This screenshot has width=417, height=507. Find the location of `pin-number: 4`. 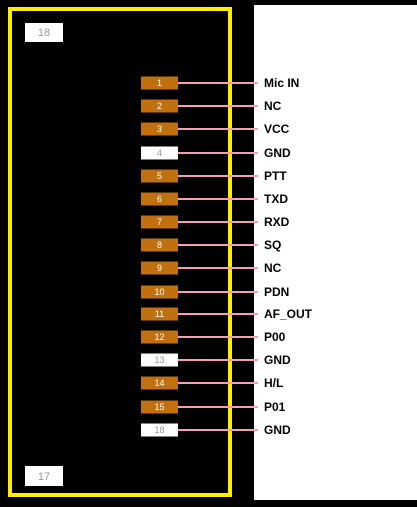

pin-number: 4 is located at coordinates (159, 153).